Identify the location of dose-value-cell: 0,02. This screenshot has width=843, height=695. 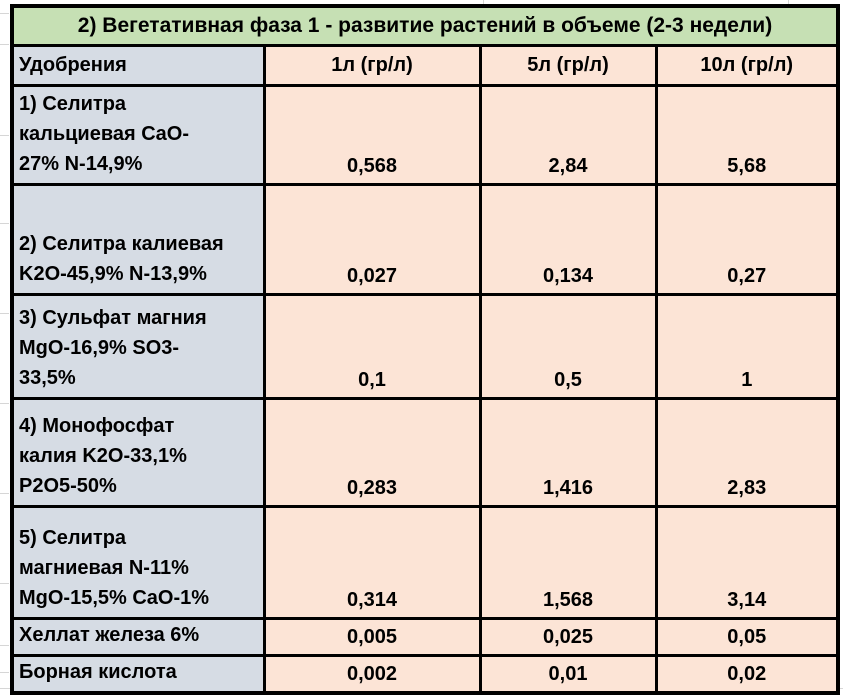
(747, 673).